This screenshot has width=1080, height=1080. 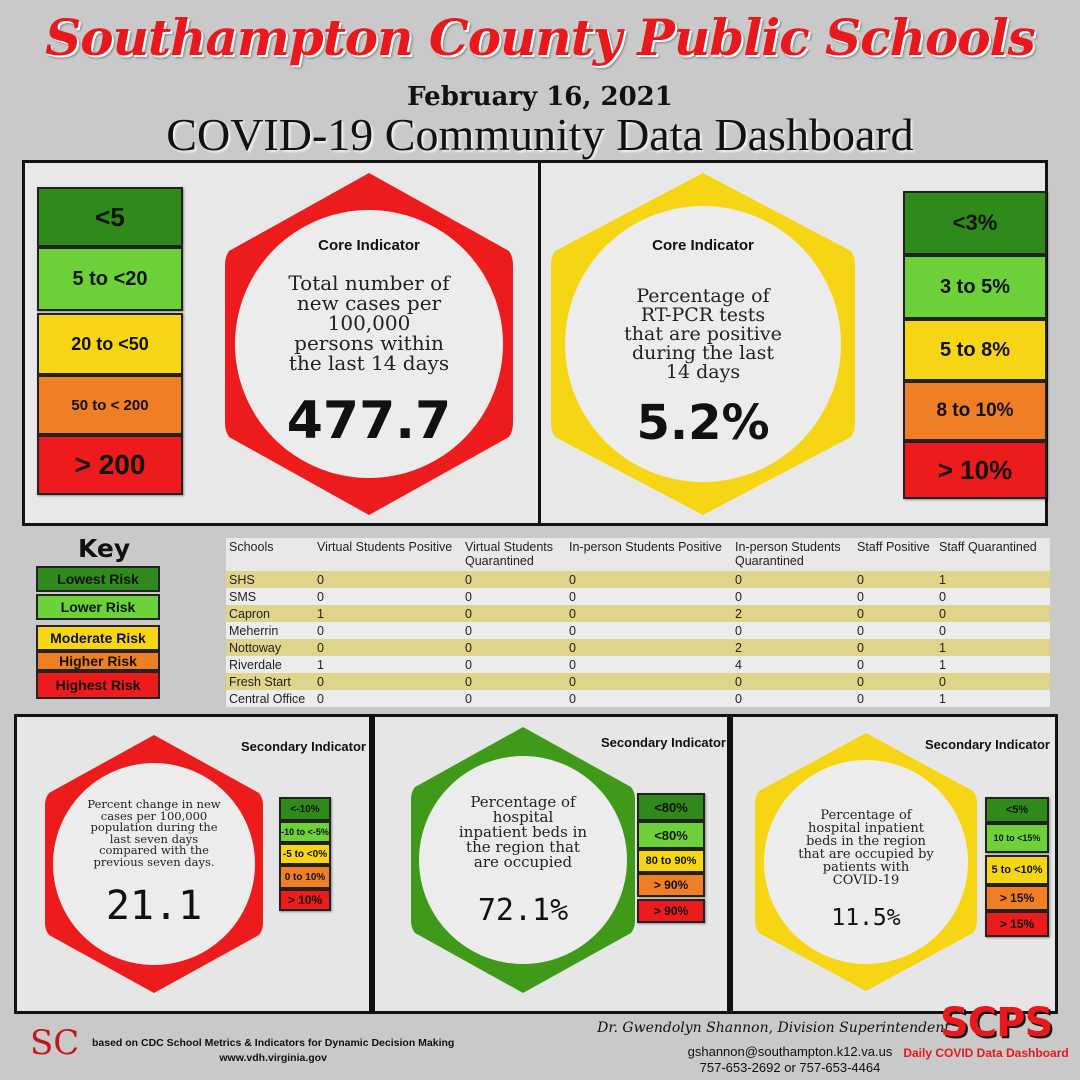 I want to click on scale-lowest: <3%, so click(x=975, y=223).